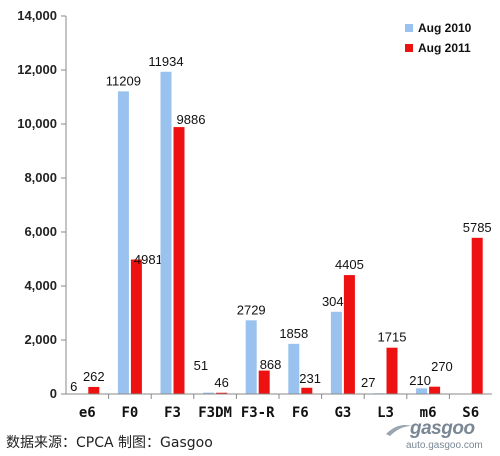 The image size is (500, 456). I want to click on category-label: G3, so click(342, 413).